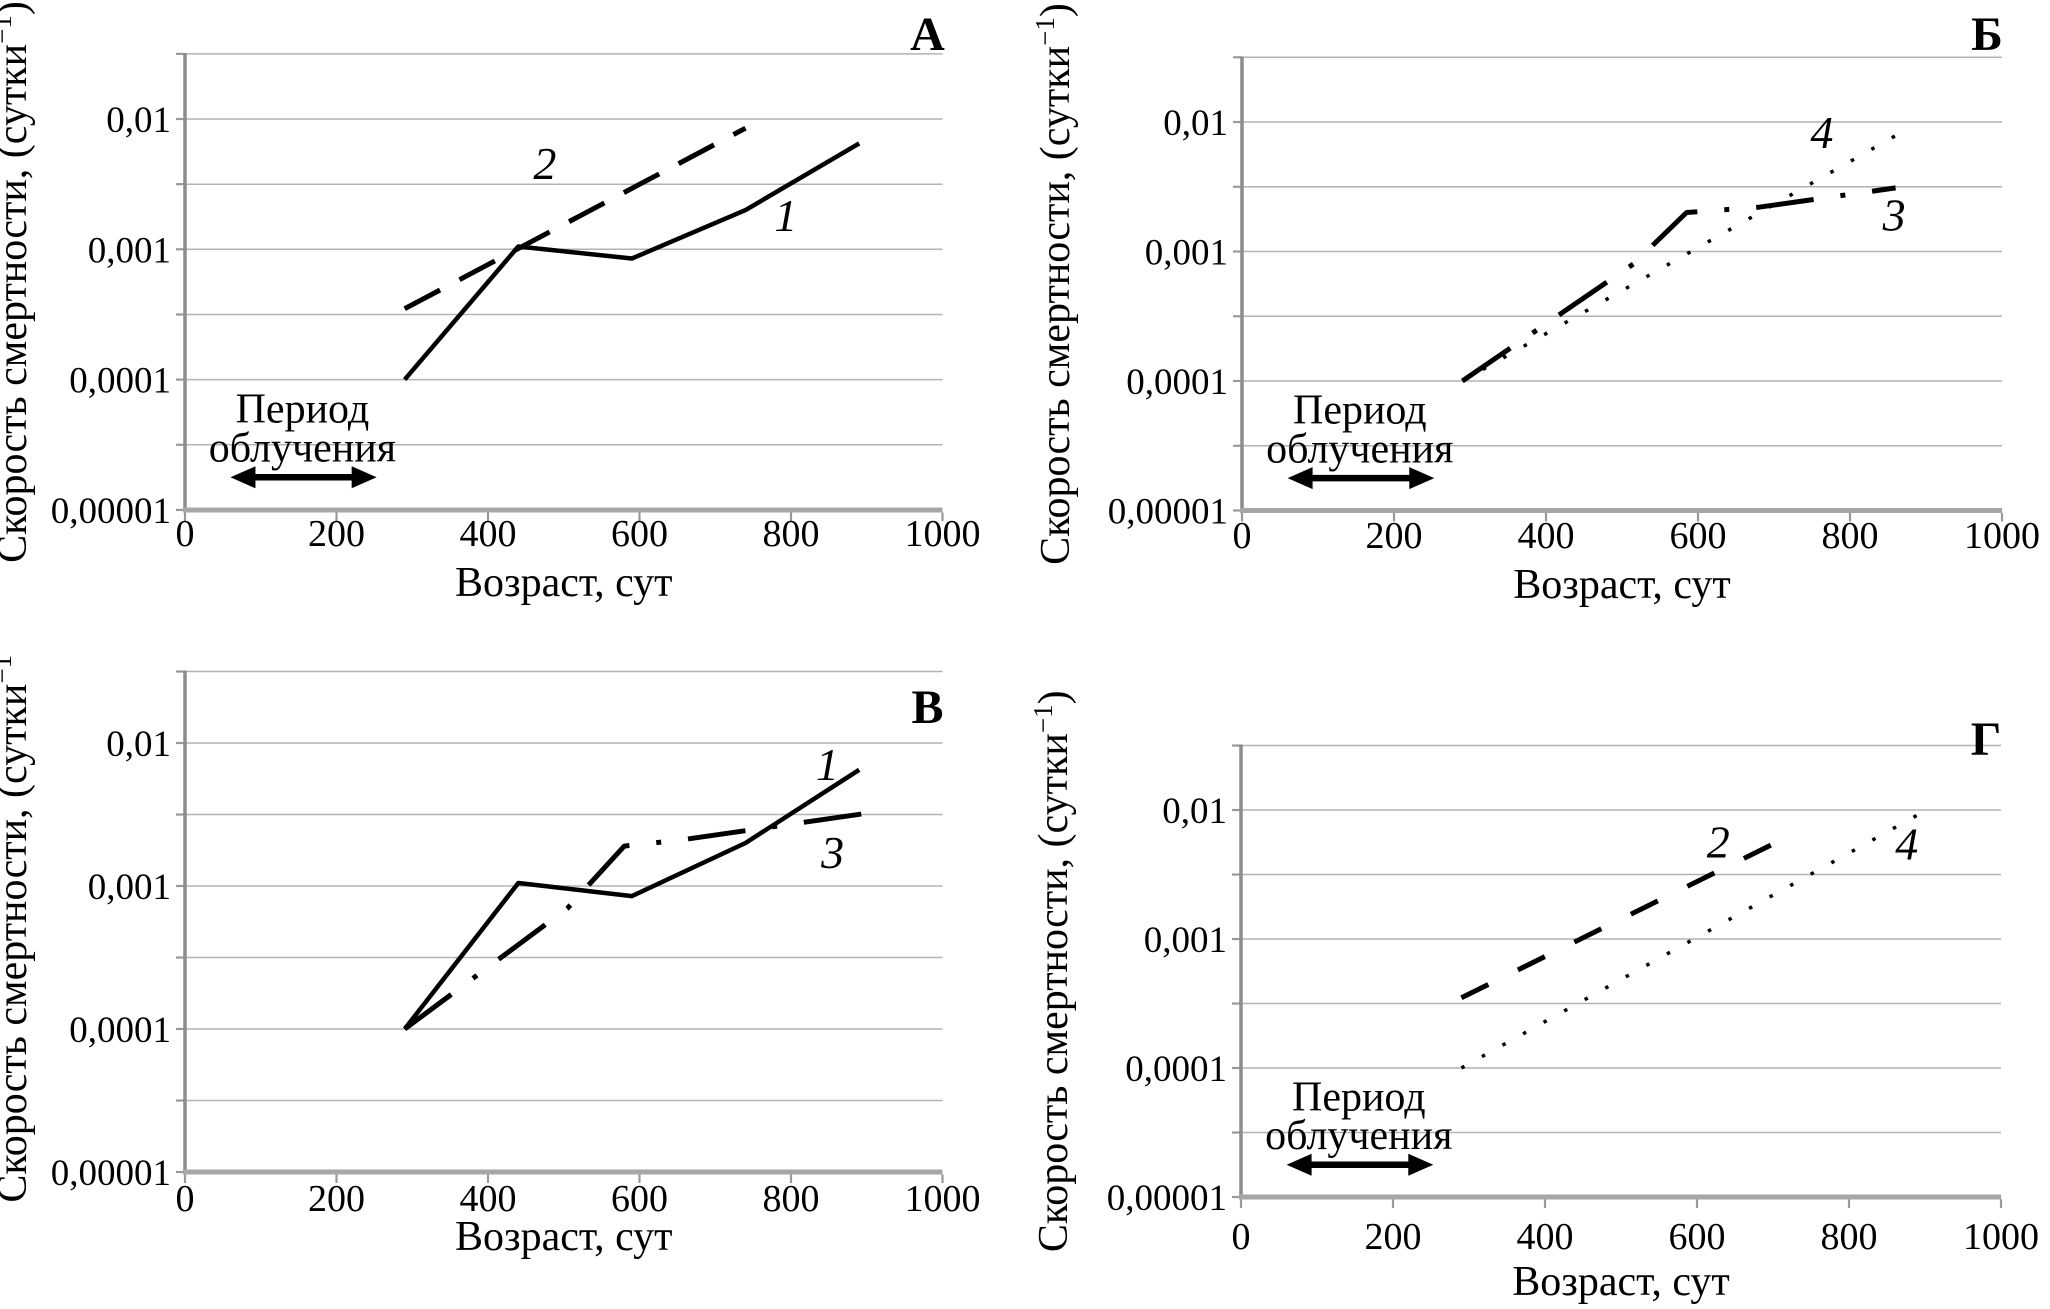 This screenshot has width=2050, height=1309. Describe the element at coordinates (927, 34) in the screenshot. I see `panel-letter: А` at that location.